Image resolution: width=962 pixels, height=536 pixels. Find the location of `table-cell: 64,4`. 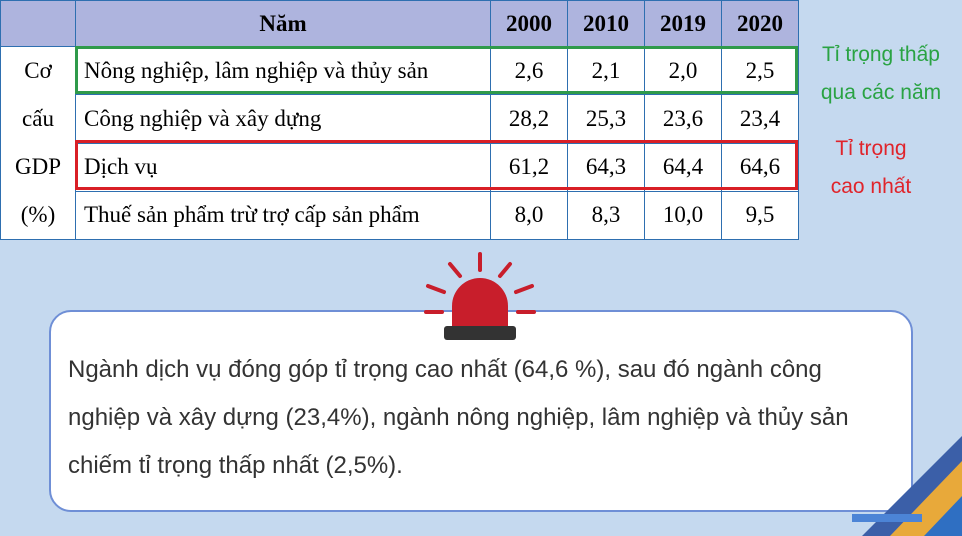

table-cell: 64,4 is located at coordinates (683, 167).